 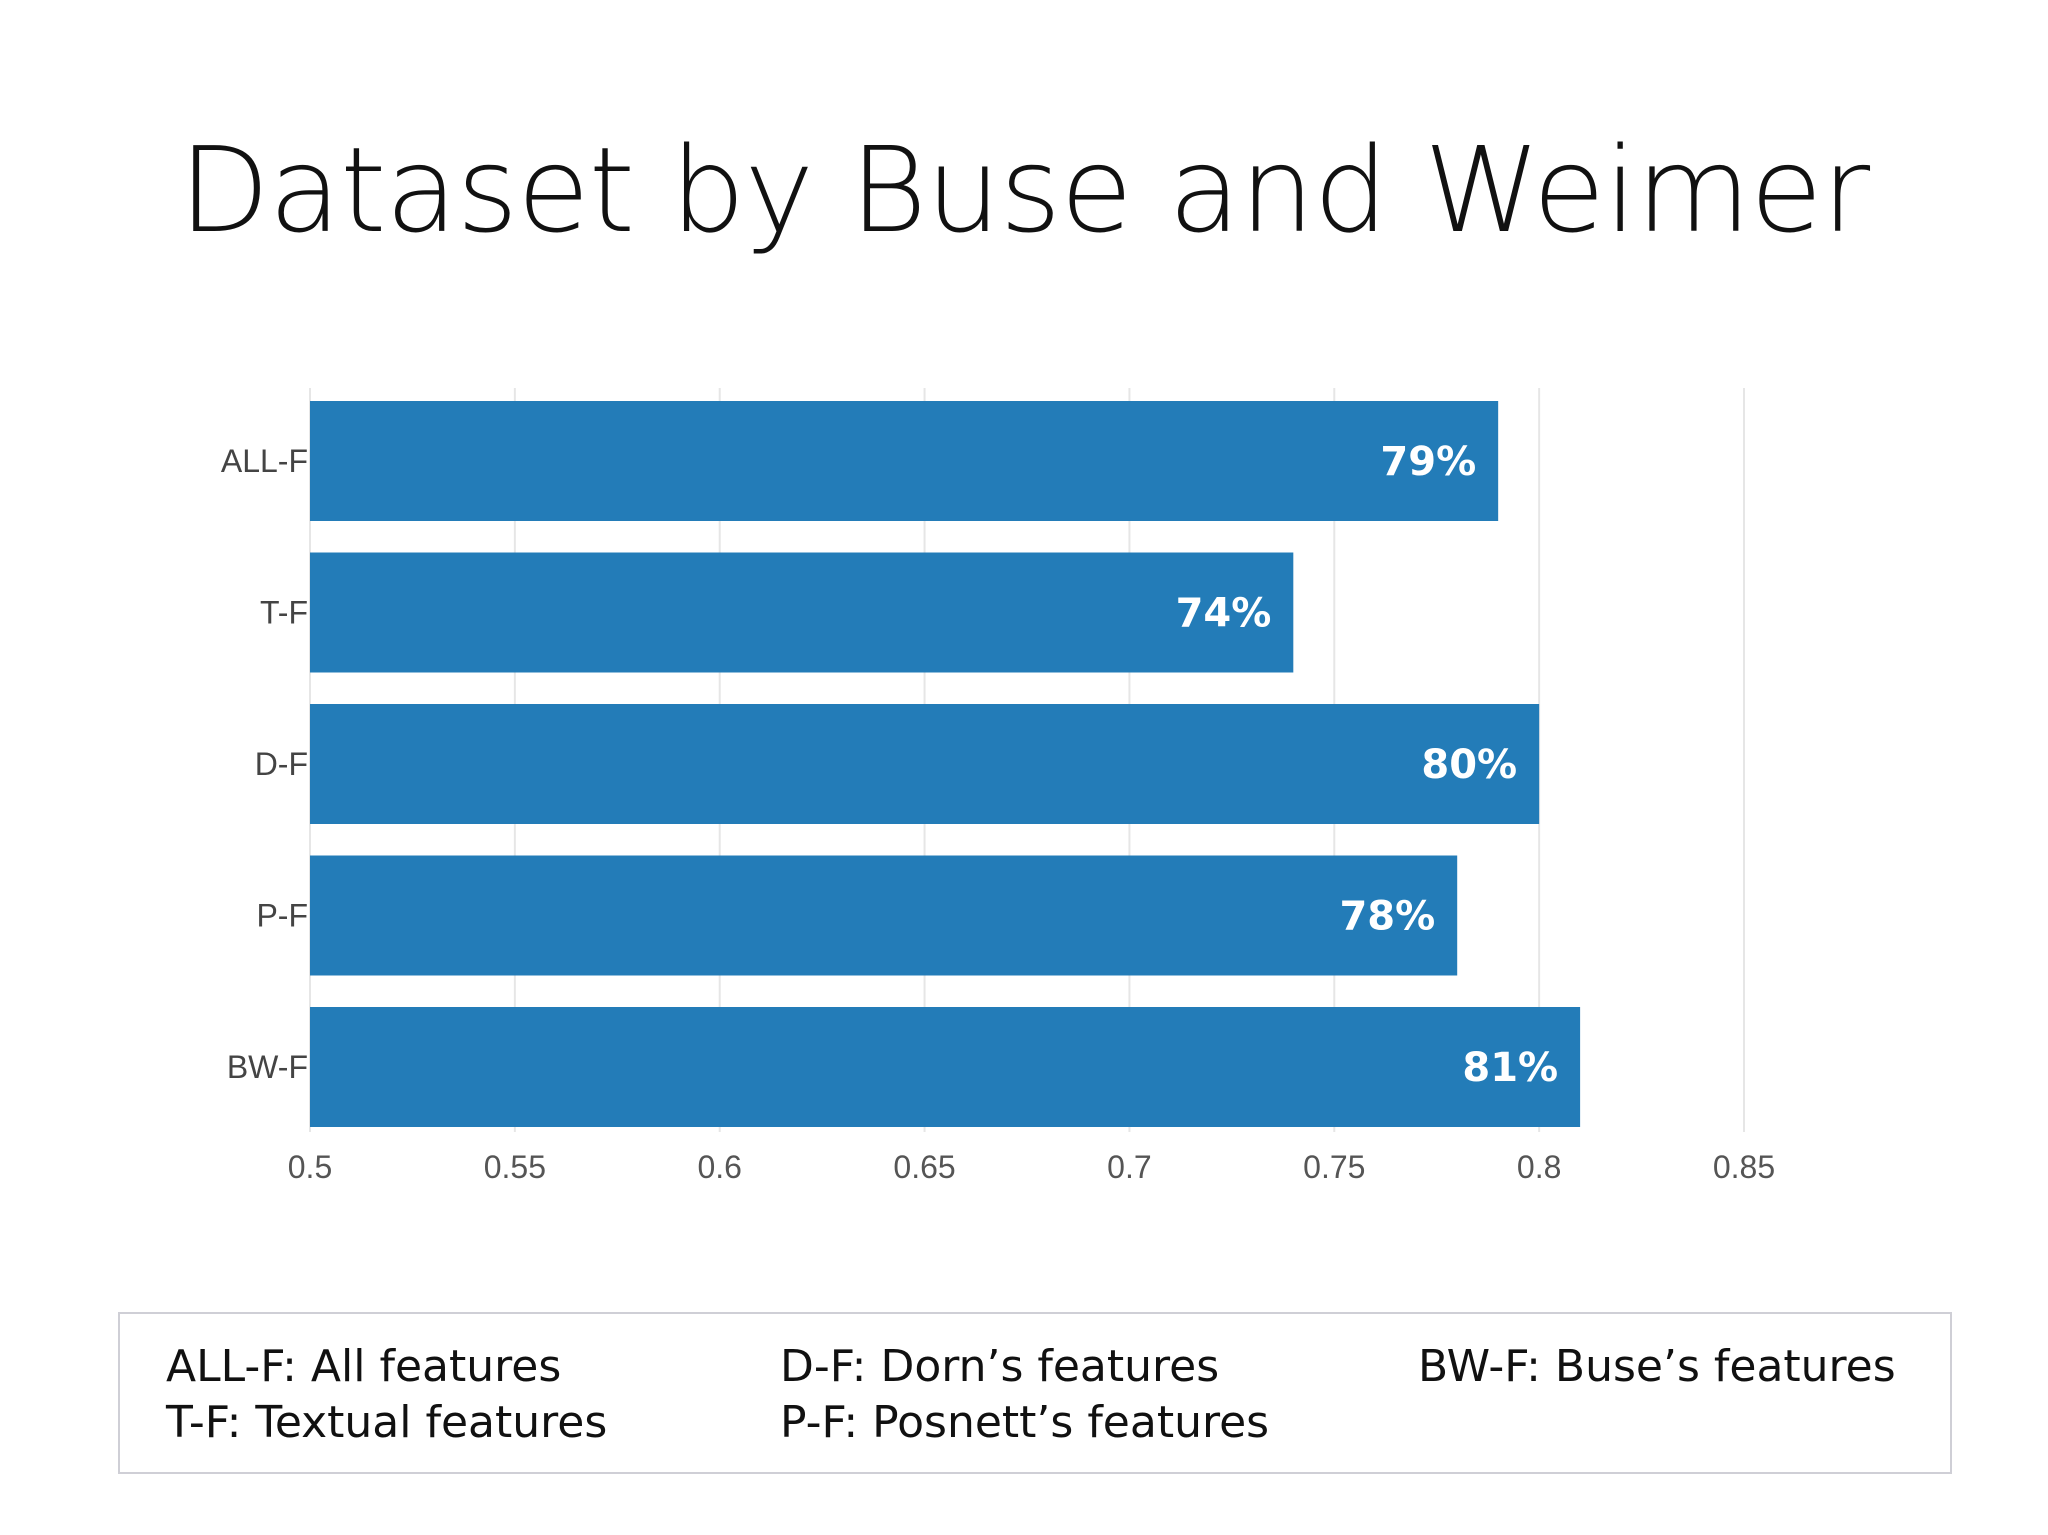 What do you see at coordinates (264, 461) in the screenshot?
I see `category-label: ALL-F` at bounding box center [264, 461].